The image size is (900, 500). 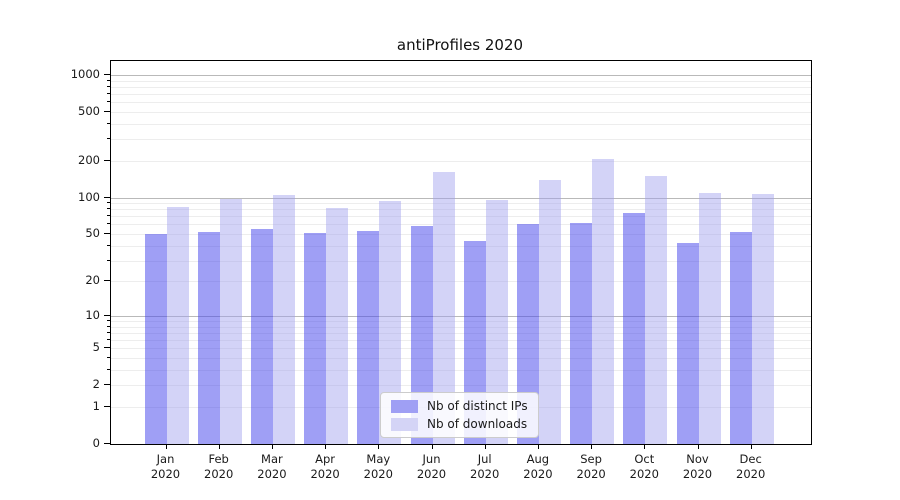 I want to click on bar-distinct-ips-mar, so click(x=261, y=336).